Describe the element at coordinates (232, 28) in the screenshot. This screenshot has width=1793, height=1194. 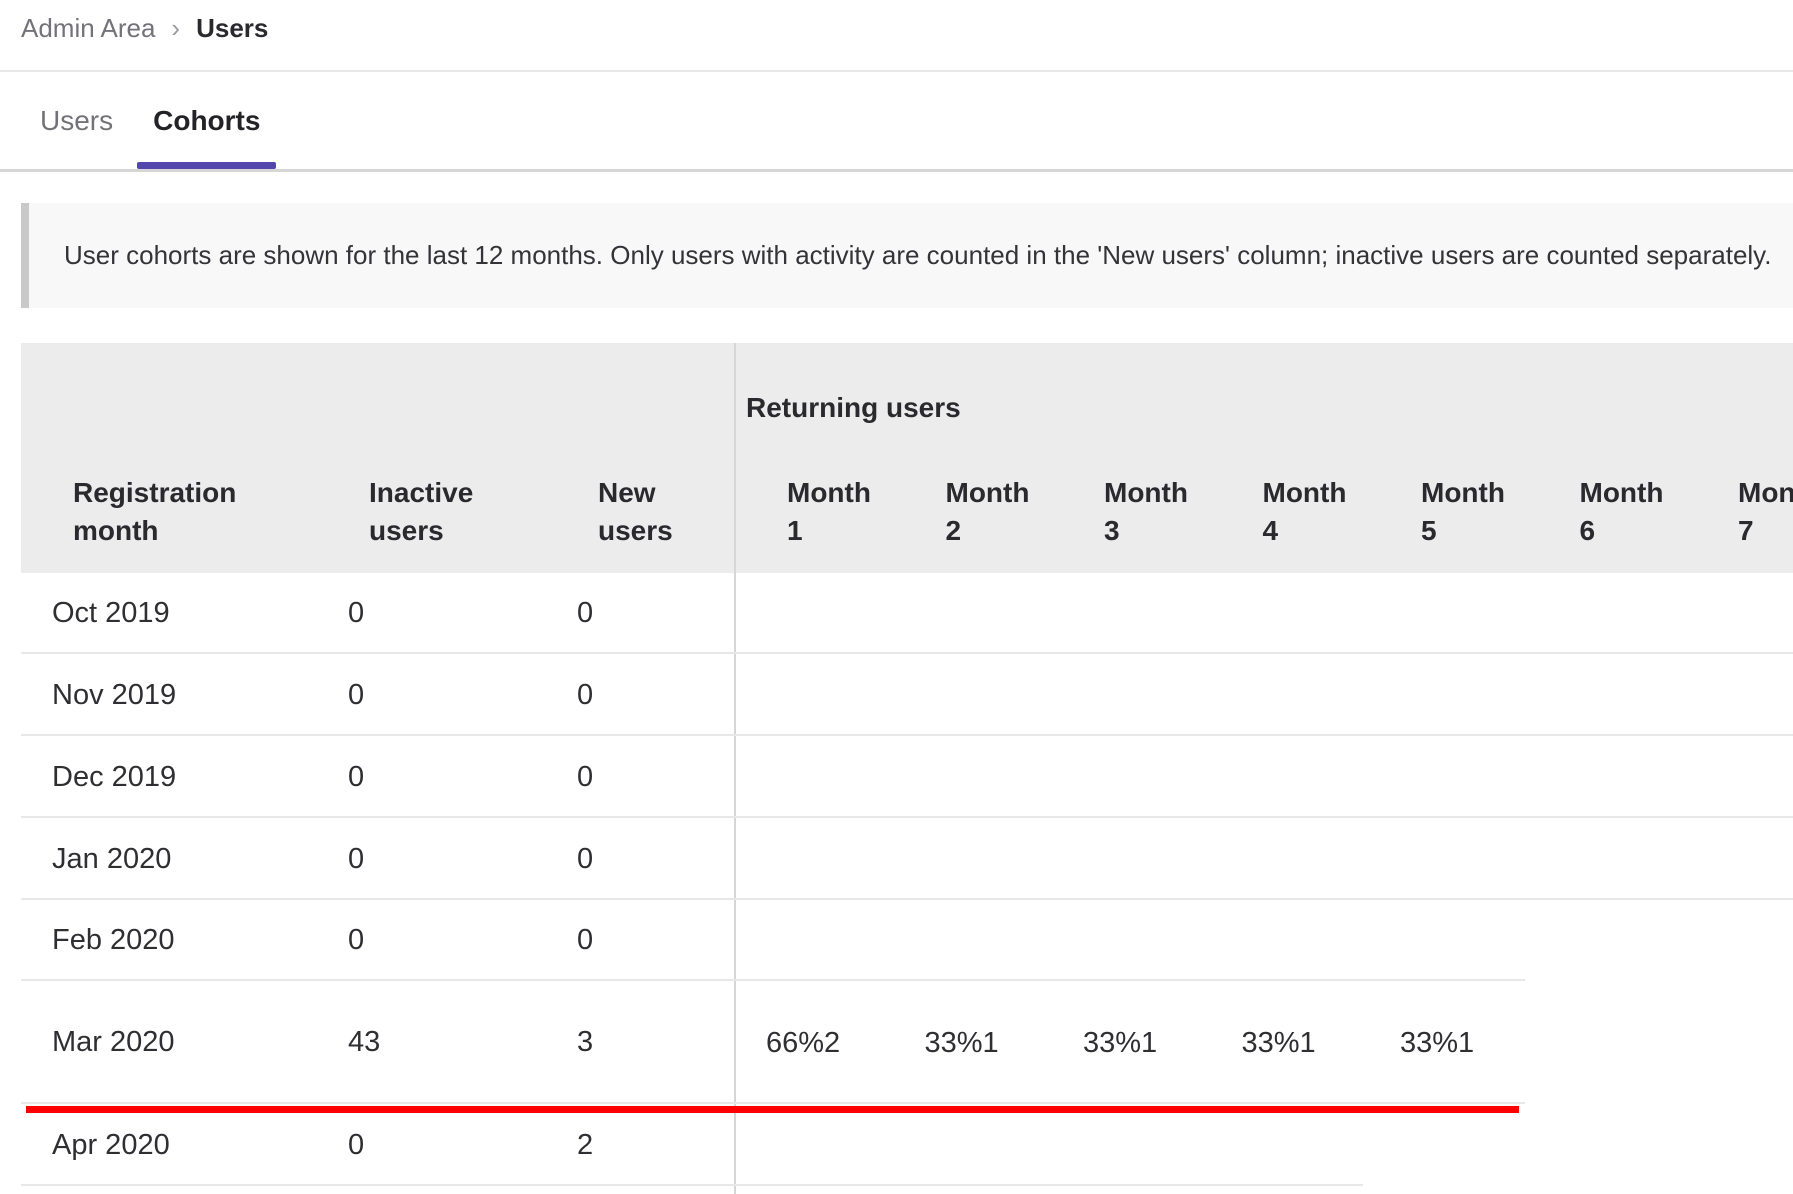
I see `breadcrumb-item-users: Users` at that location.